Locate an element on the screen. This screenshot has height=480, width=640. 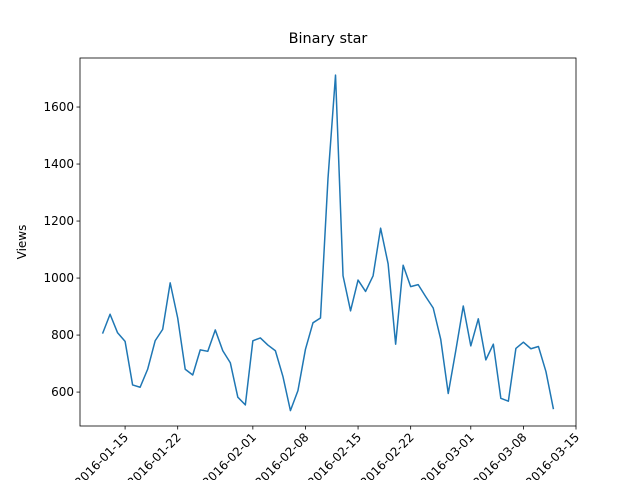
y-tick-label: 1600 is located at coordinates (58, 107).